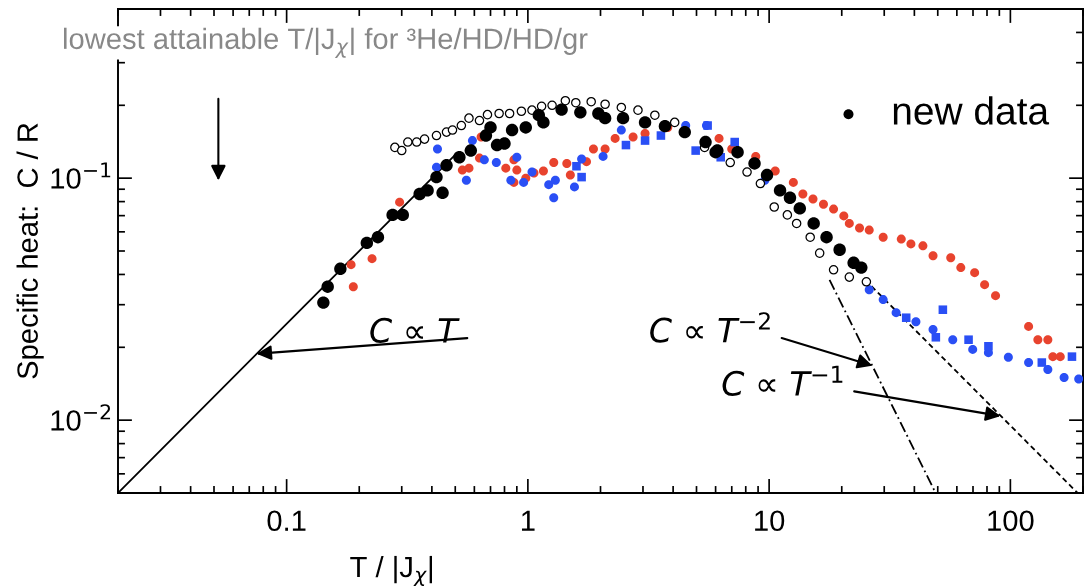 The height and width of the screenshot is (586, 1086). Describe the element at coordinates (710, 327) in the screenshot. I see `annotation: C ∝ T$^{−2}$` at that location.